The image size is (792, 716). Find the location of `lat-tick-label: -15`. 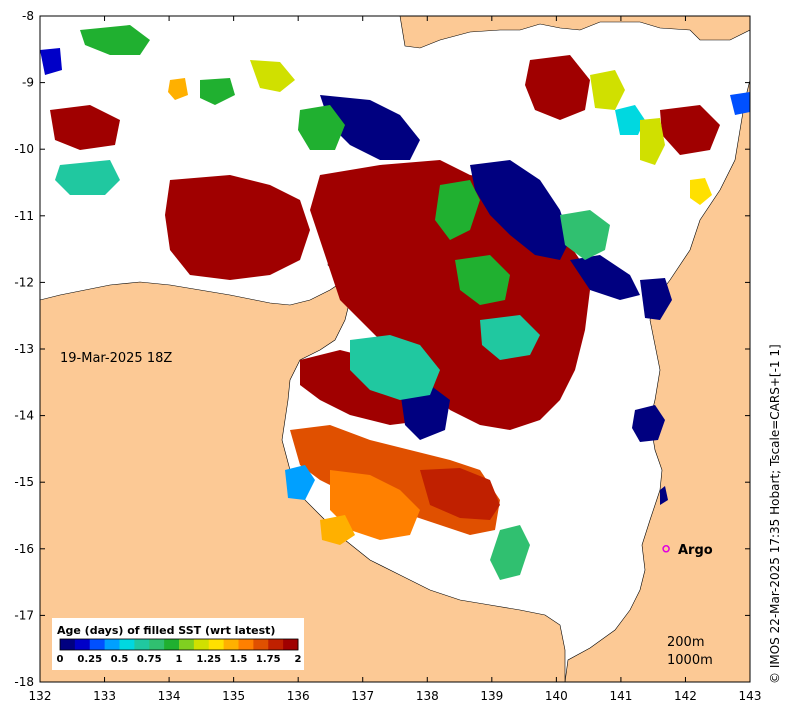

lat-tick-label: -15 is located at coordinates (24, 482).